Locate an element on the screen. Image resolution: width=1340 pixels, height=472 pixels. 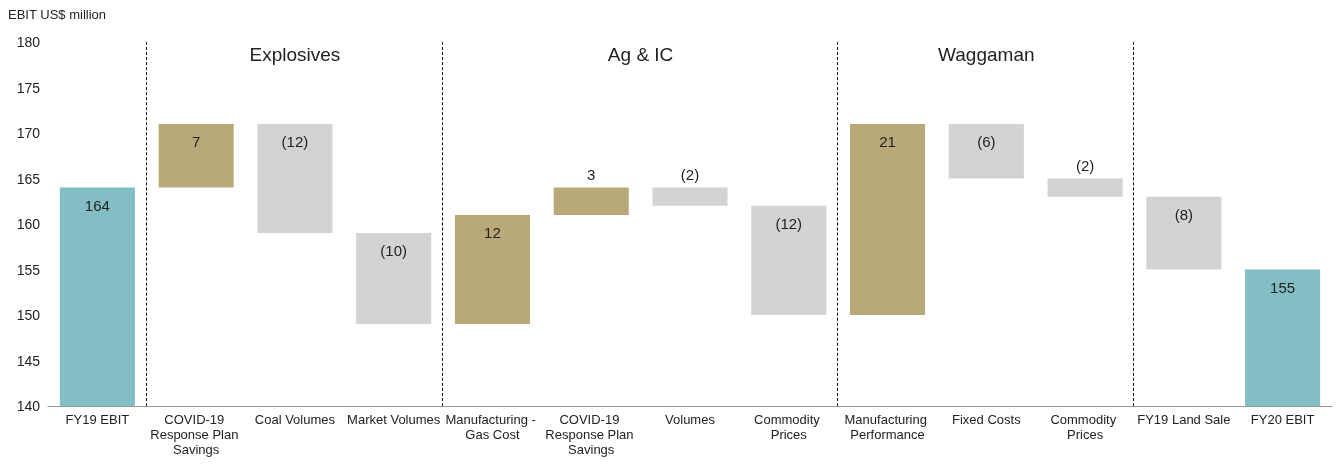
x-tick-label: Coal Volumes is located at coordinates (295, 419).